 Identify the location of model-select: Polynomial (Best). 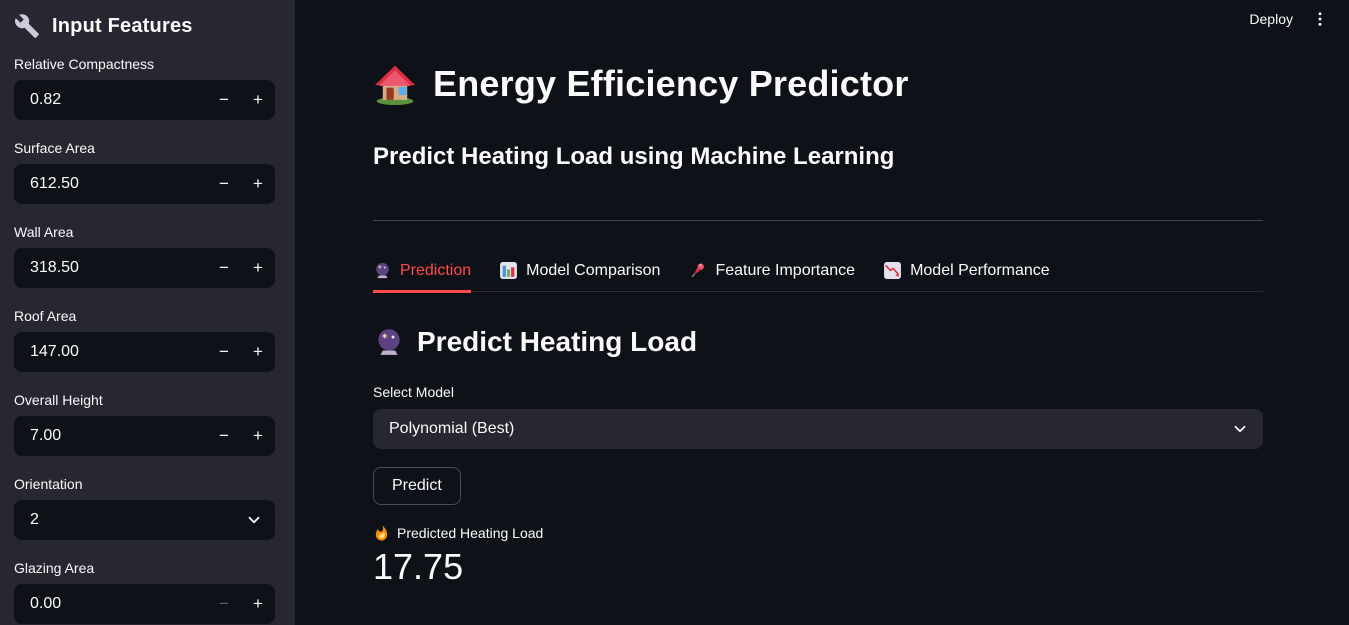
(818, 429).